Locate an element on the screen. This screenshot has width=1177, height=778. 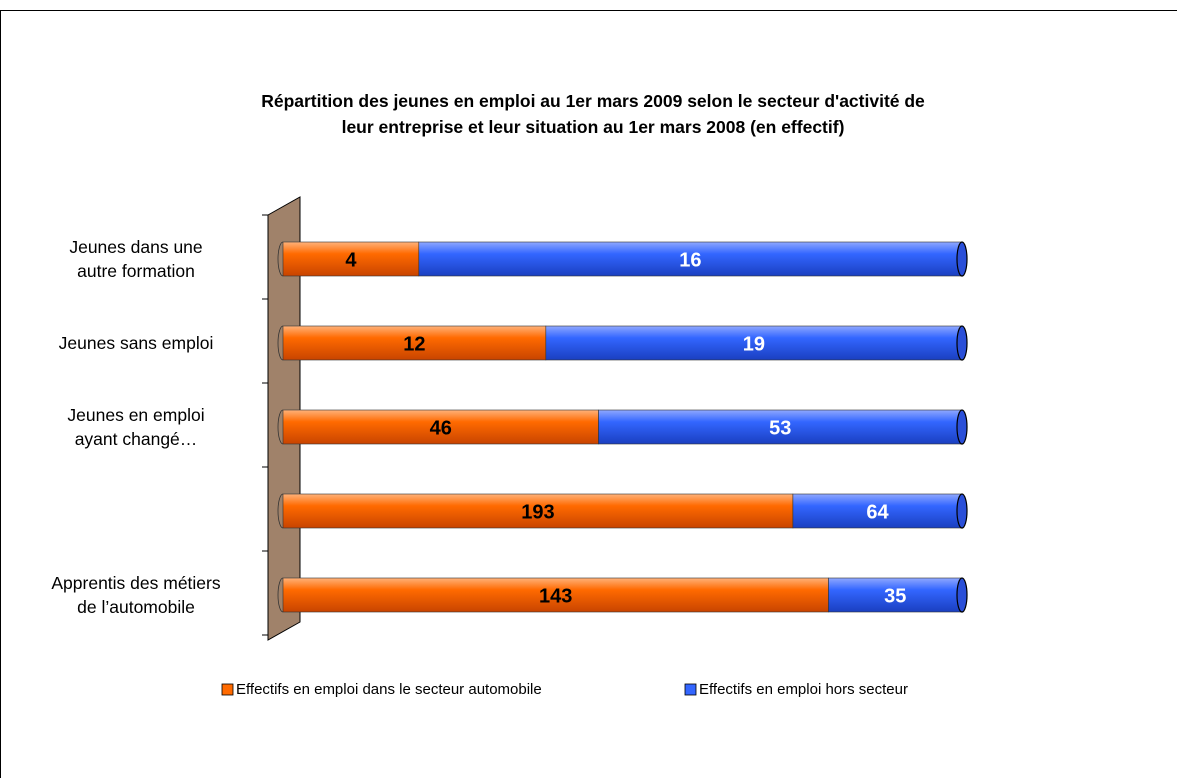
value-label: 64 is located at coordinates (877, 512).